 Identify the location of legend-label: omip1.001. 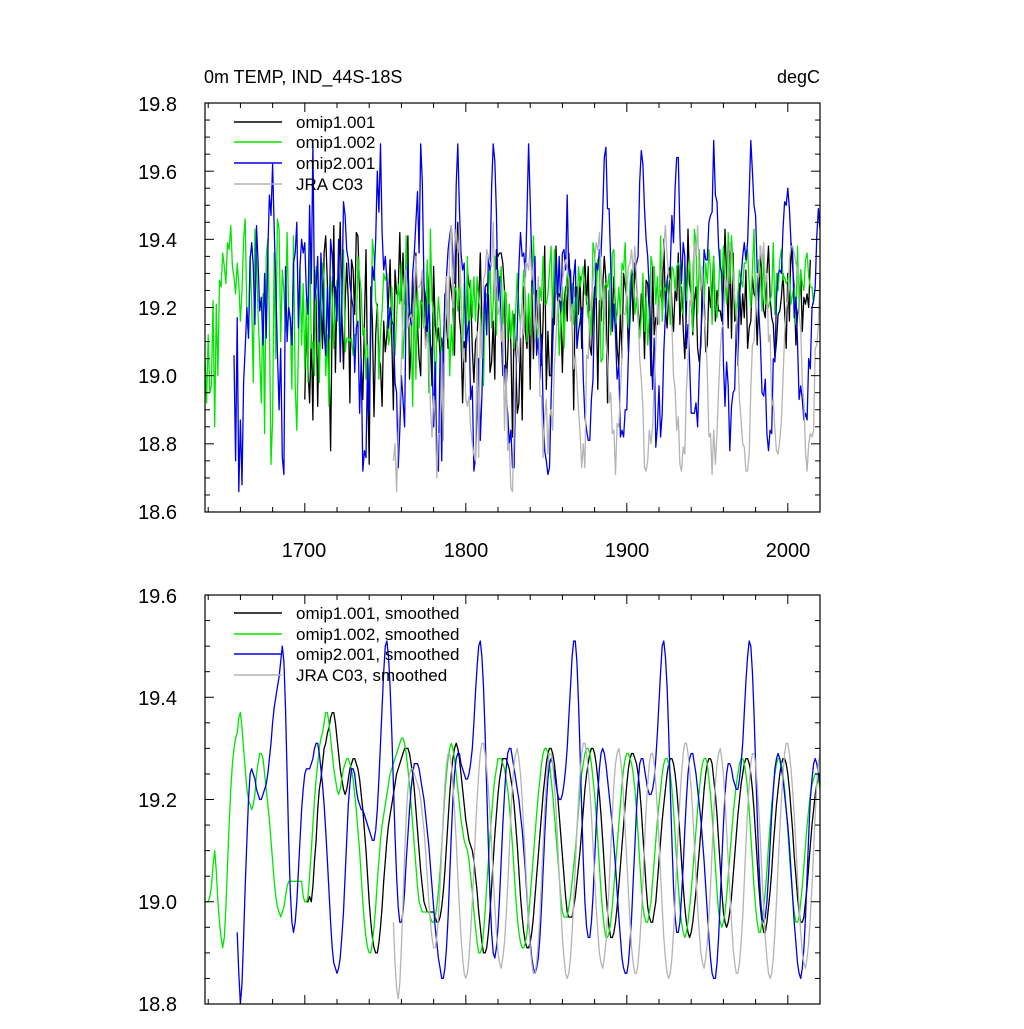
(335, 122).